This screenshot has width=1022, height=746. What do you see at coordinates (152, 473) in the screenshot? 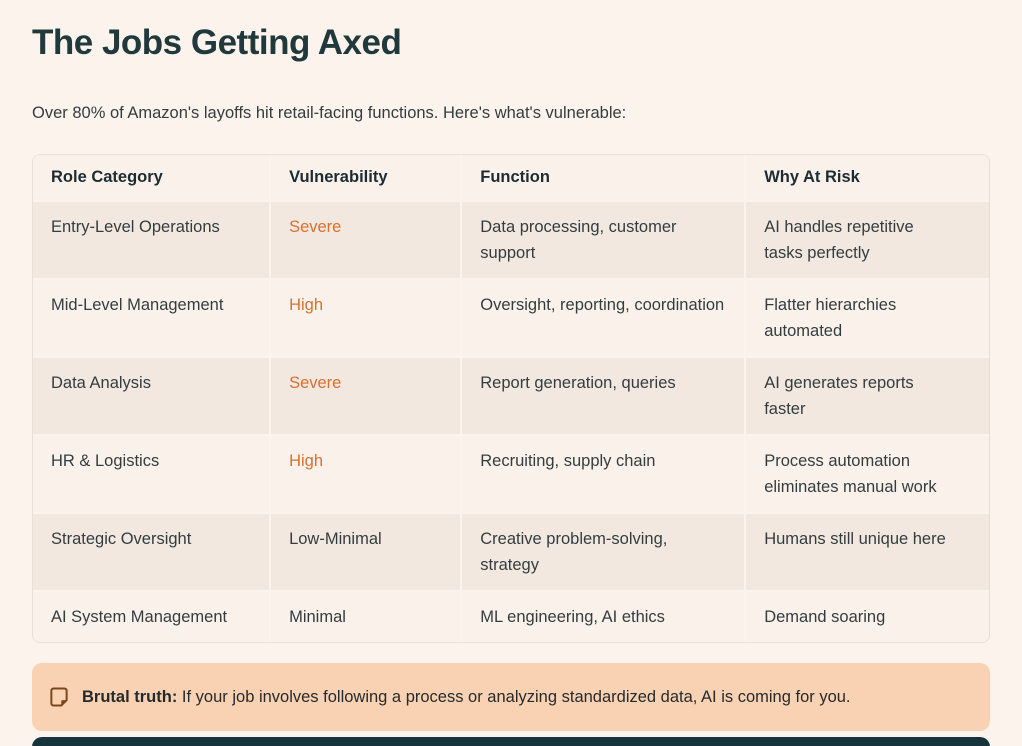
I see `cell-role-category: HR & Logistics` at bounding box center [152, 473].